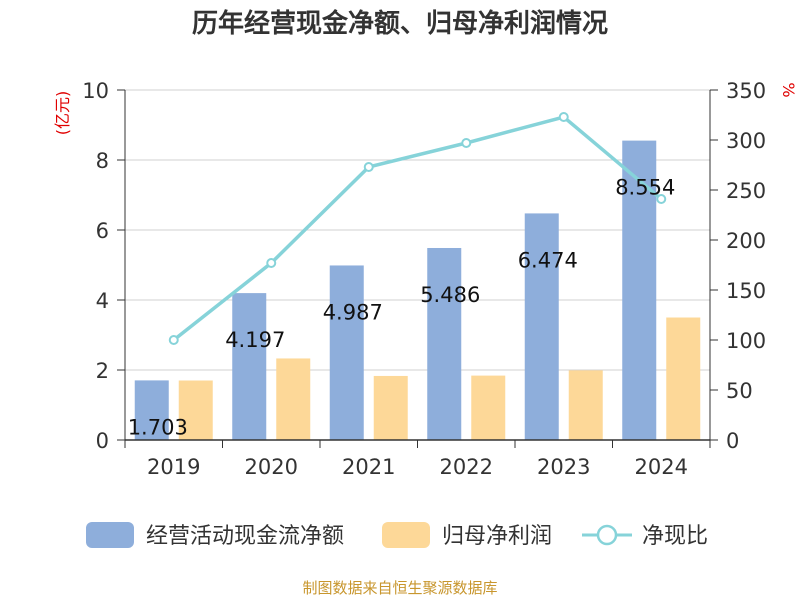  I want to click on data-label: 6.474, so click(548, 260).